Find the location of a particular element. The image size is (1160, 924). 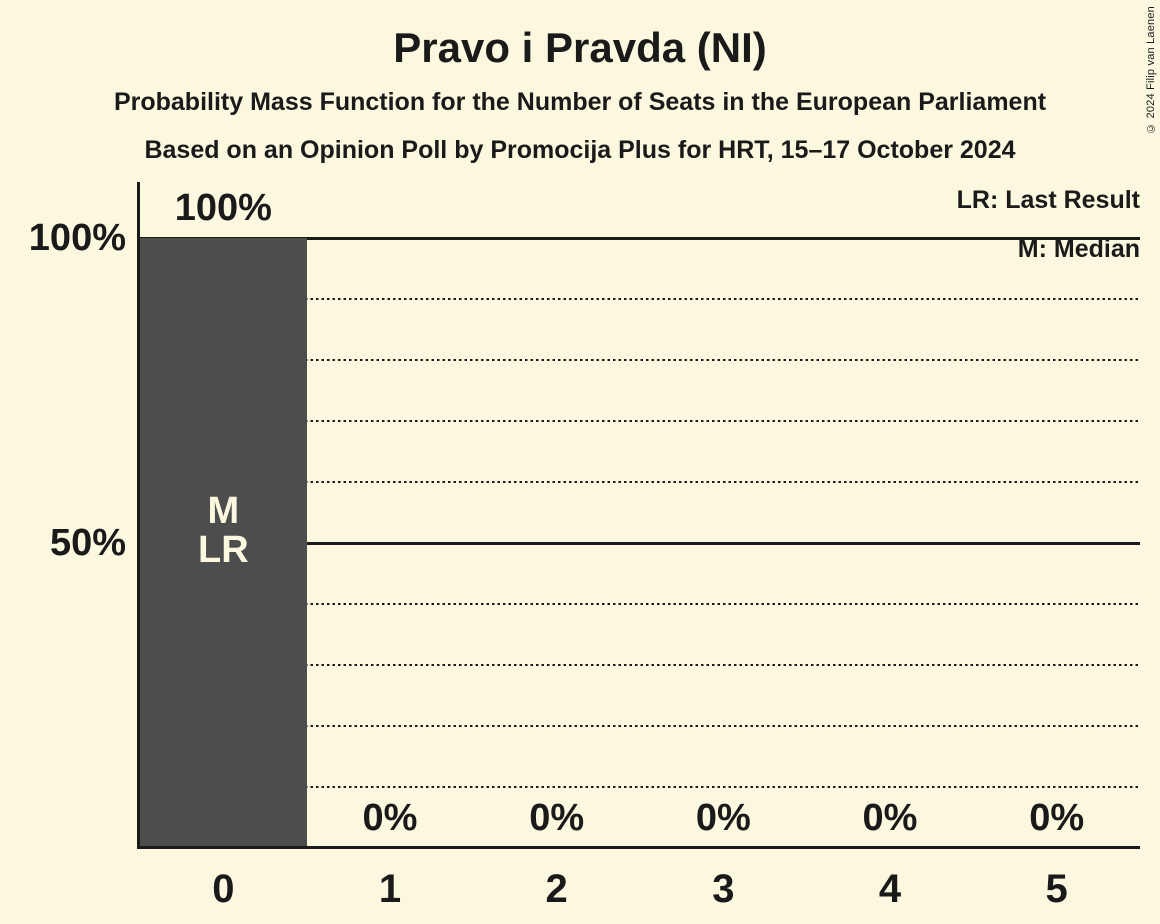

x-tick-label-5: 5 is located at coordinates (1056, 889).